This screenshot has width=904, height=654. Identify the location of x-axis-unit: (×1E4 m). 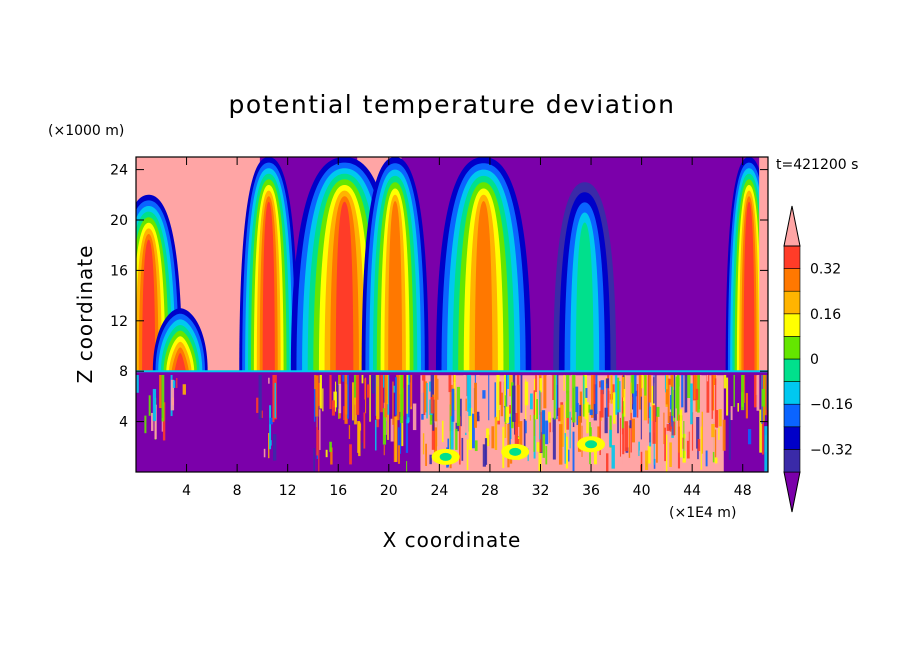
(702, 513).